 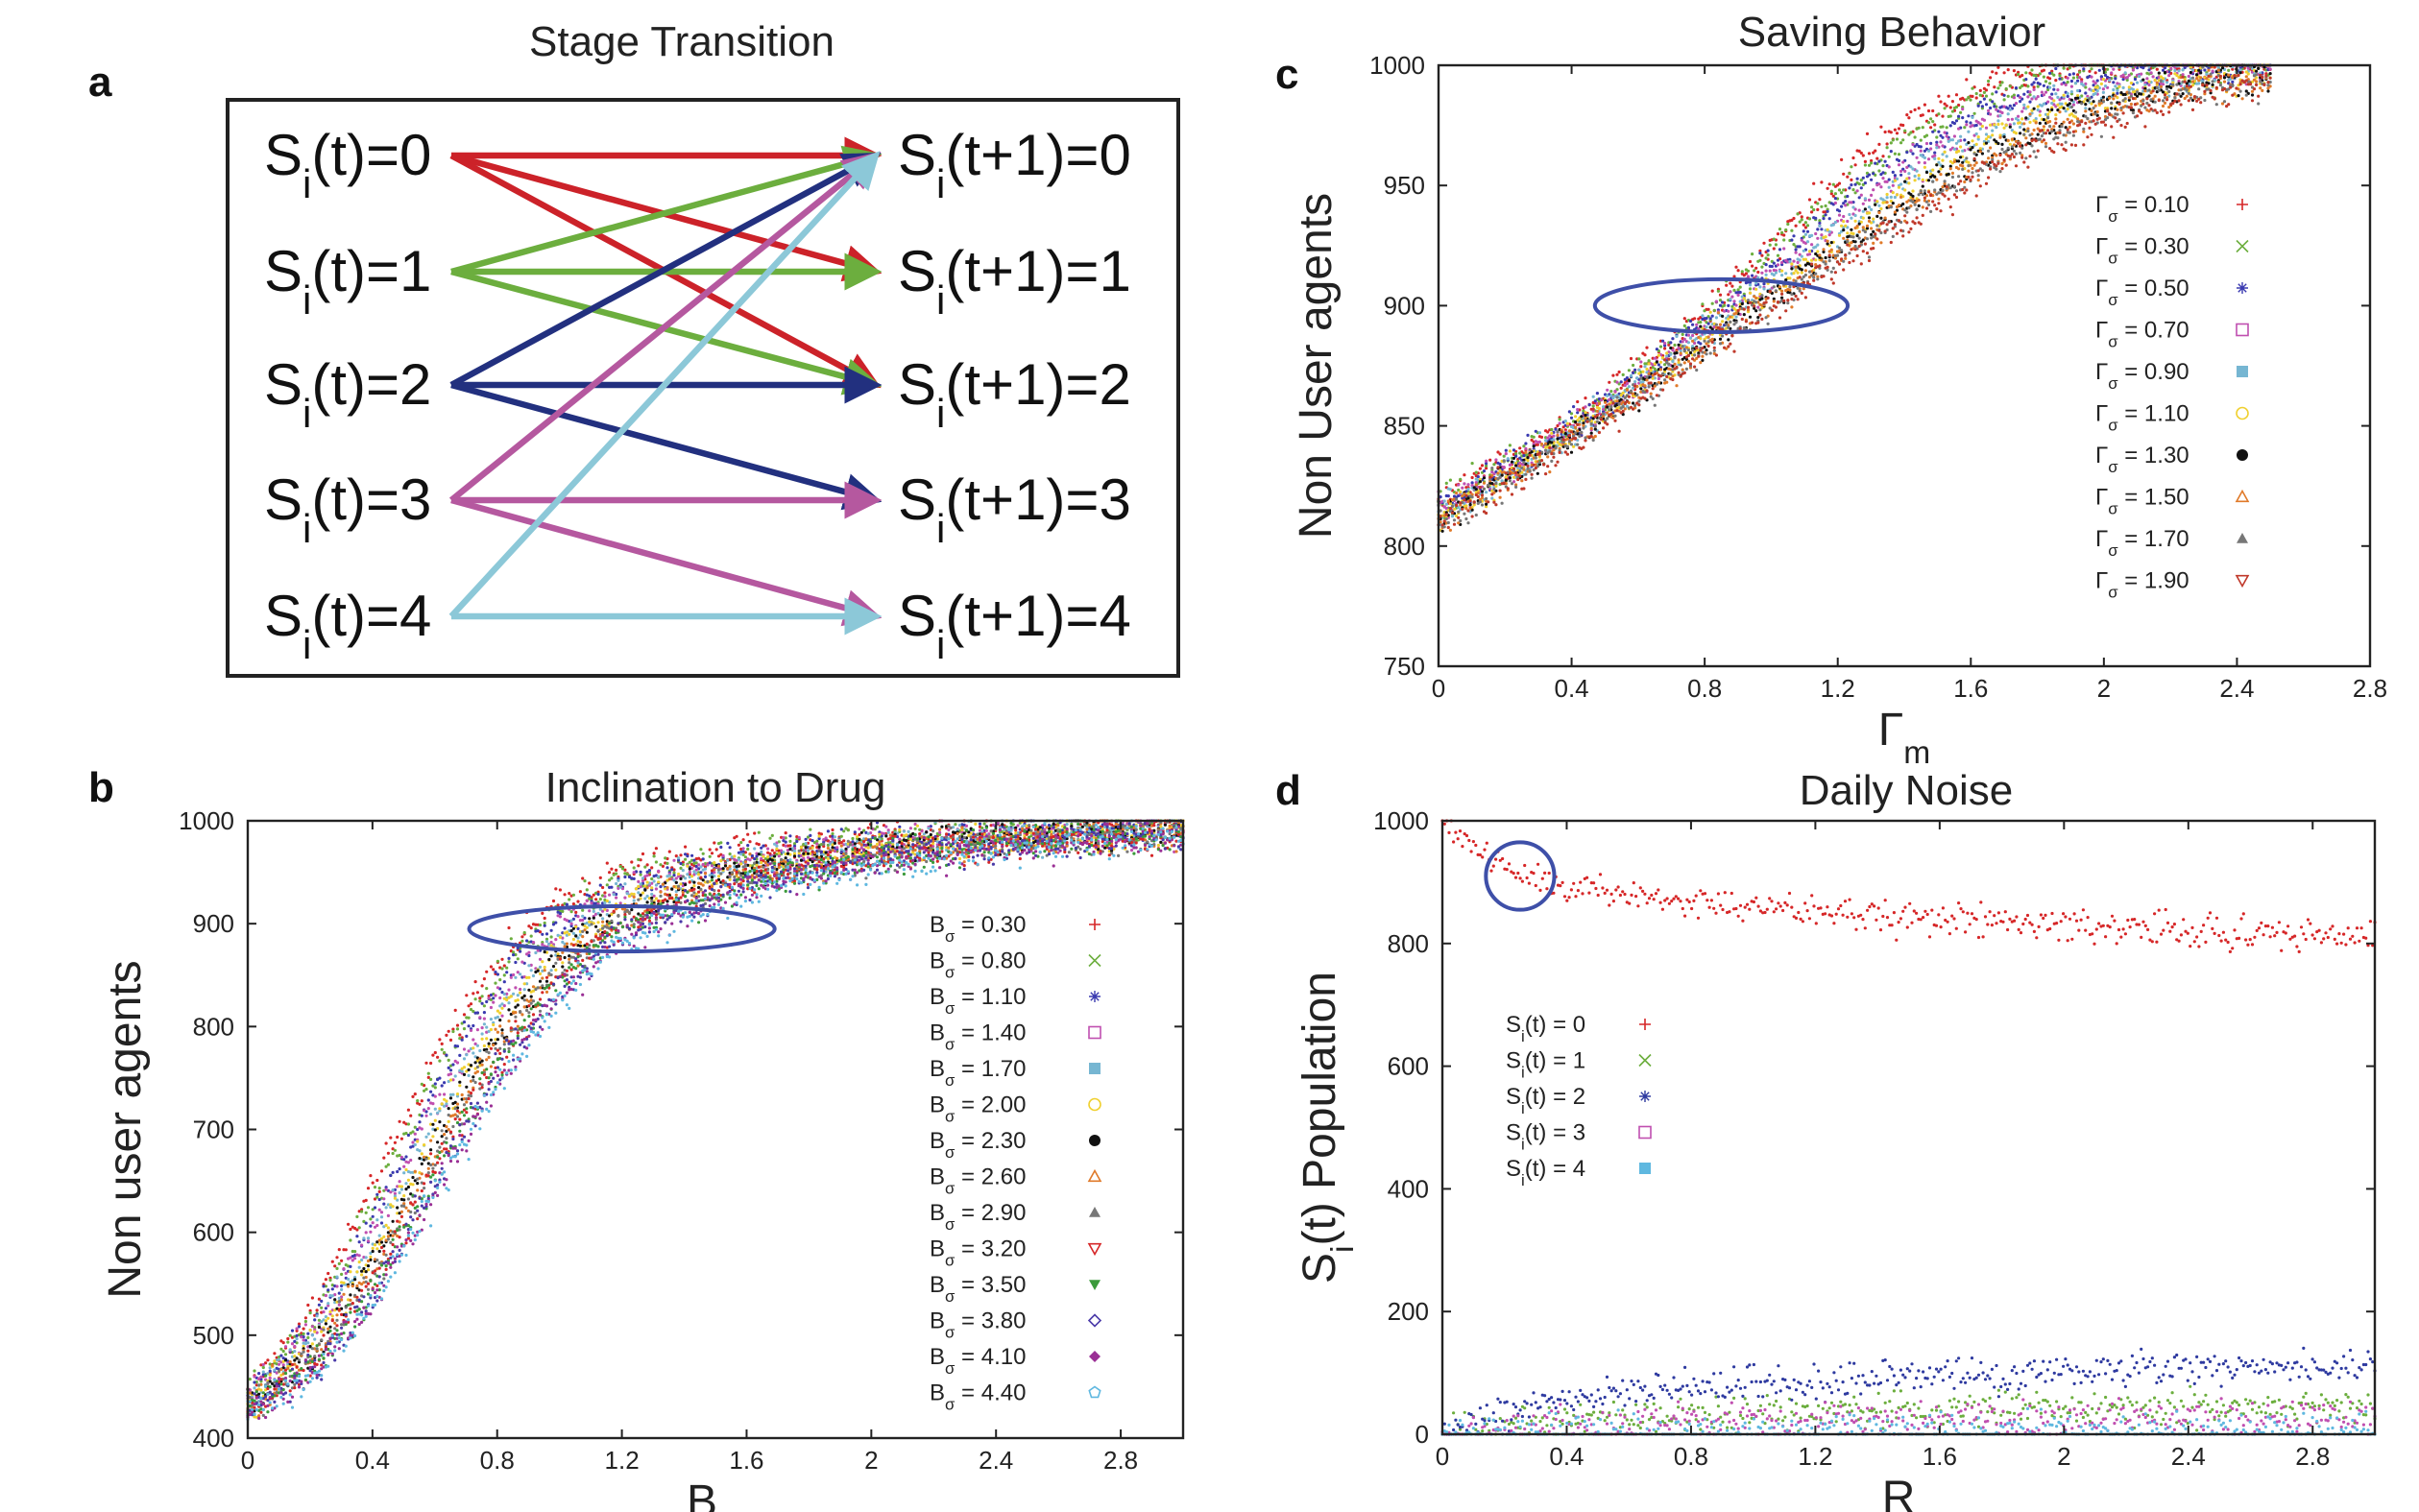 What do you see at coordinates (715, 1110) in the screenshot?
I see `series-points` at bounding box center [715, 1110].